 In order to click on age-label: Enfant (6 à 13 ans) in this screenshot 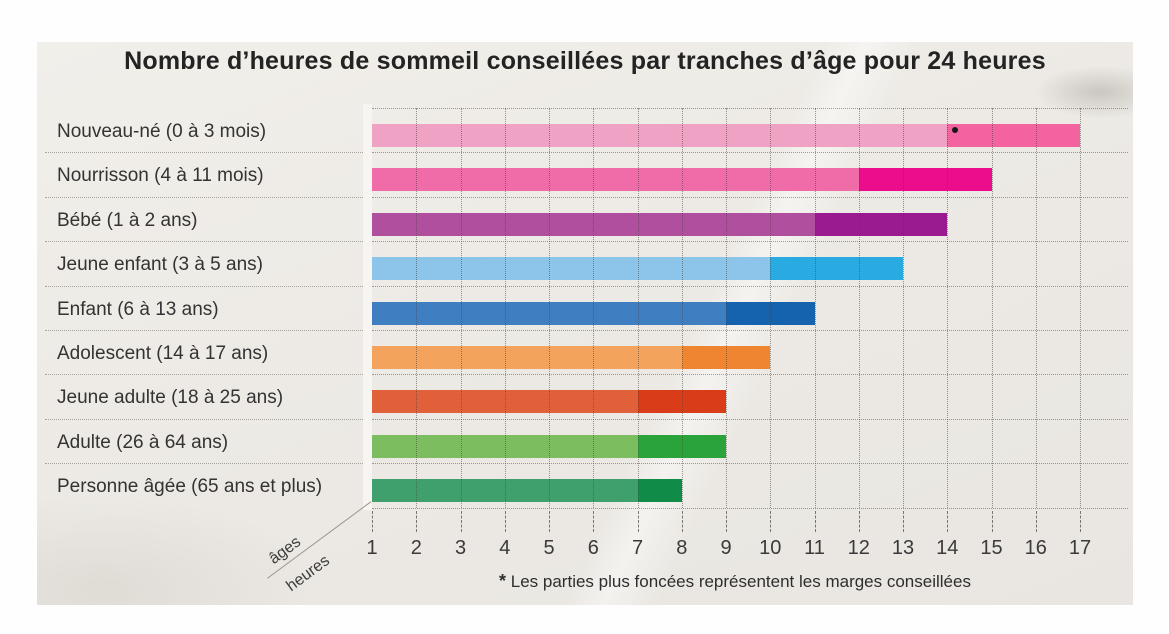, I will do `click(138, 309)`.